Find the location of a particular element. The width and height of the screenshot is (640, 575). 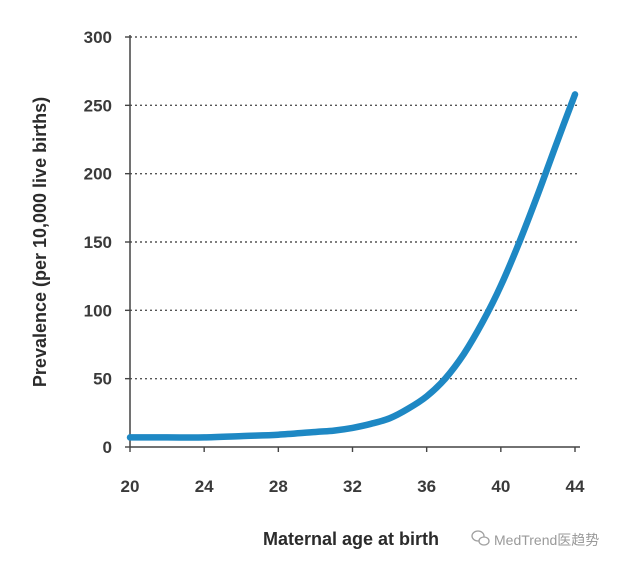

x-tick-label: 40 is located at coordinates (500, 486).